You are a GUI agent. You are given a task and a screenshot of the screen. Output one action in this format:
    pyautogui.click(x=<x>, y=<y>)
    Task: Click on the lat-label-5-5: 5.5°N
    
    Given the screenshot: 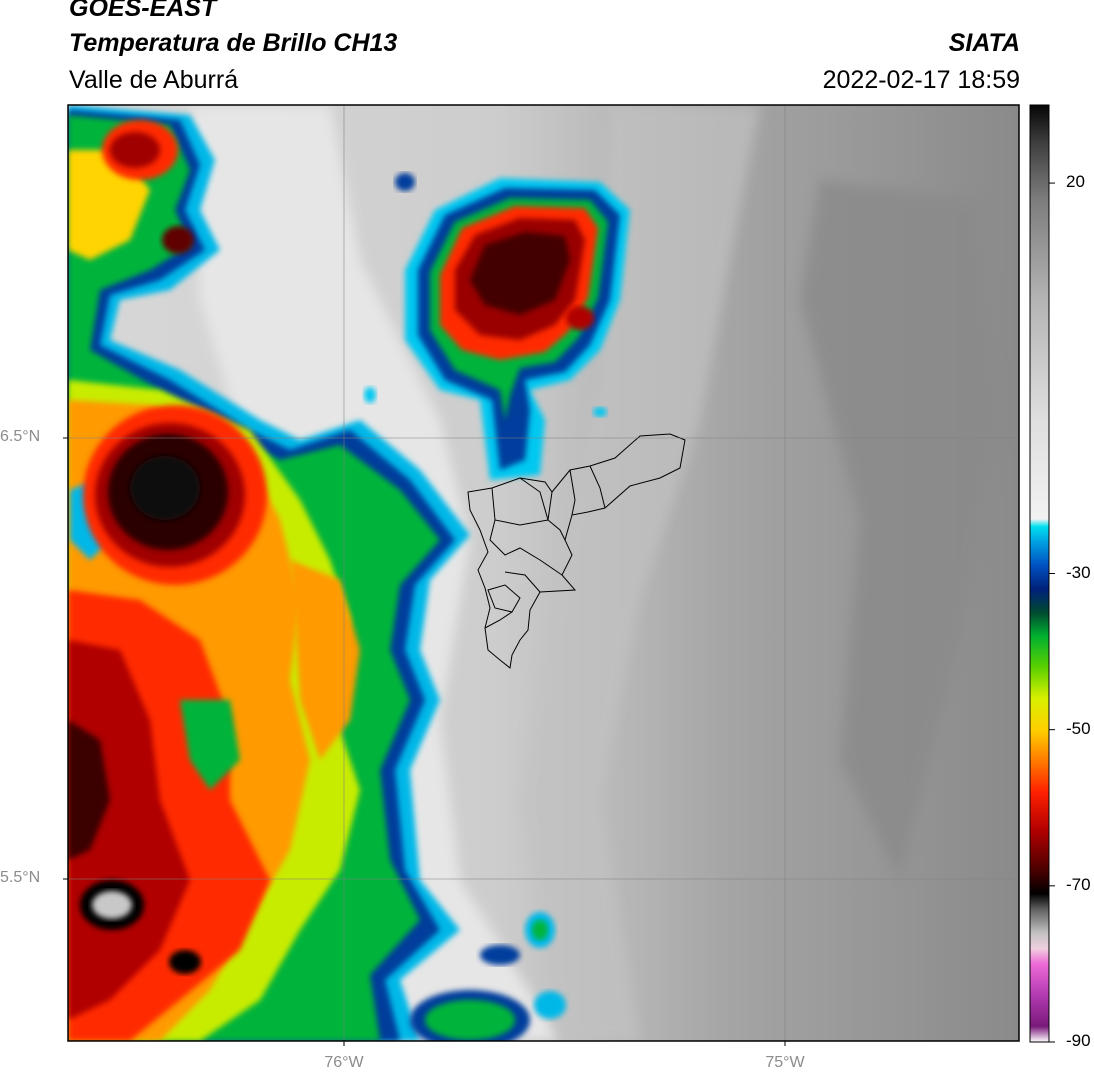 What is the action you would take?
    pyautogui.click(x=20, y=877)
    